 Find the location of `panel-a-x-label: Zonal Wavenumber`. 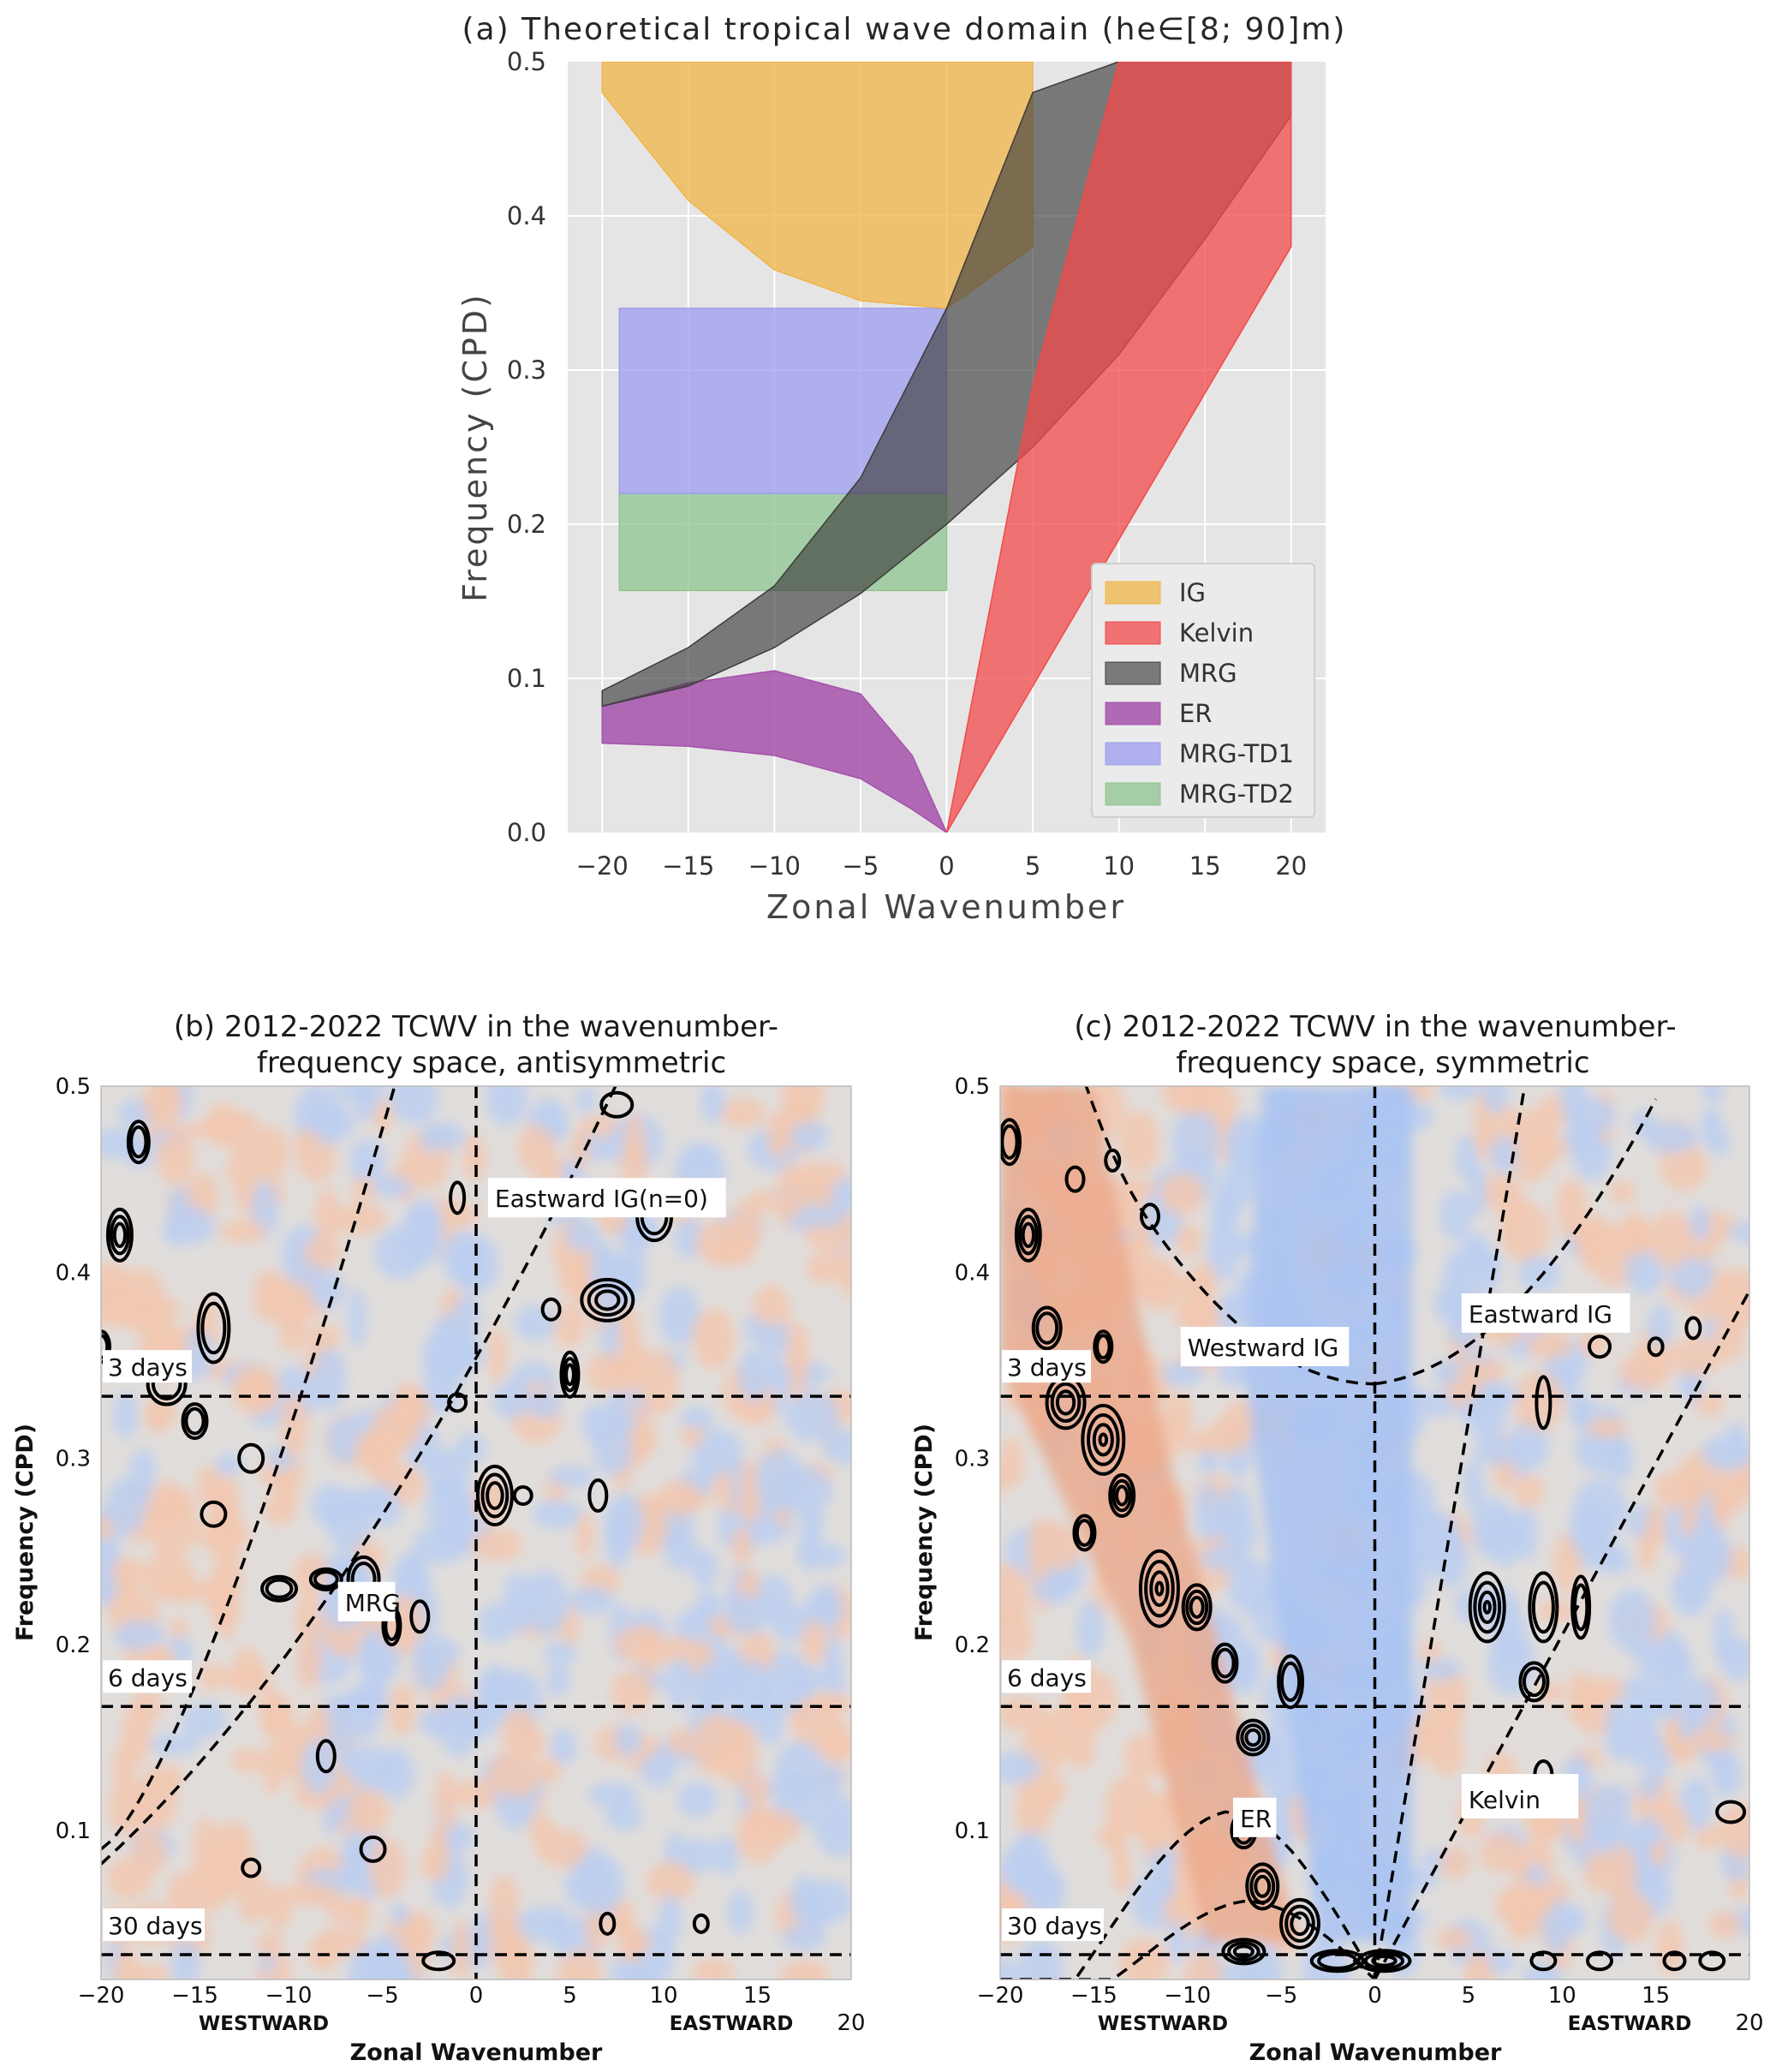

panel-a-x-label: Zonal Wavenumber is located at coordinates (946, 907).